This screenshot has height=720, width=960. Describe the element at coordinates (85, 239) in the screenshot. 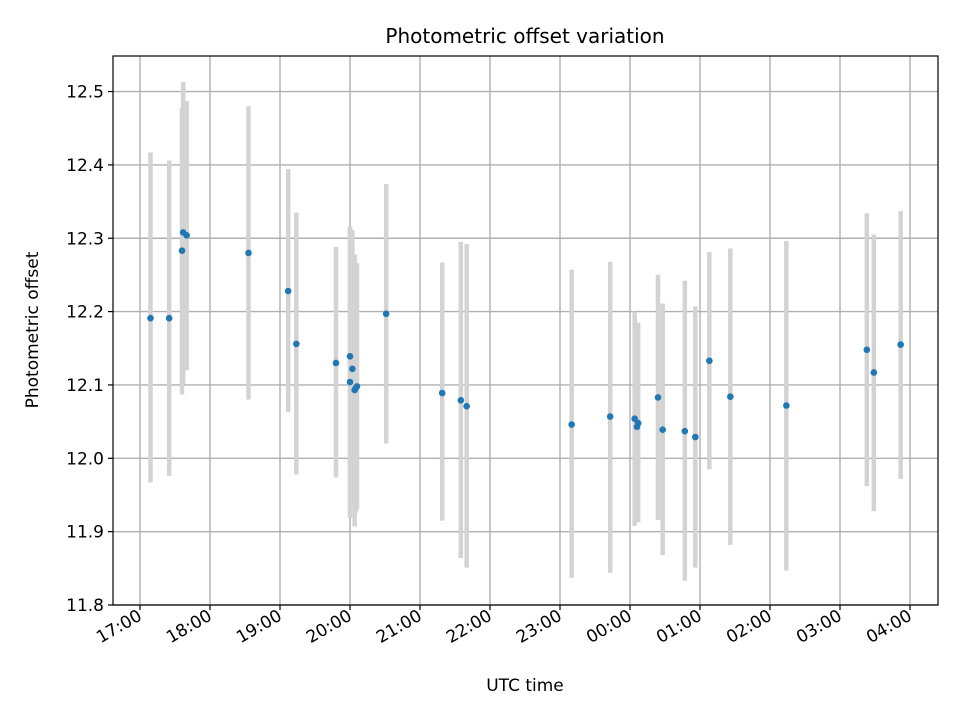

I see `y-tick-label: 12.3` at that location.